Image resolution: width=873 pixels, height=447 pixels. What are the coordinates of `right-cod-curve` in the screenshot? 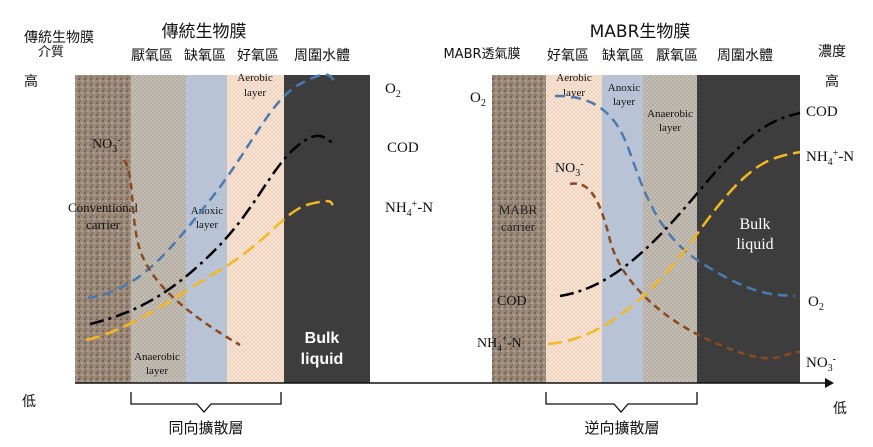 It's located at (680, 204).